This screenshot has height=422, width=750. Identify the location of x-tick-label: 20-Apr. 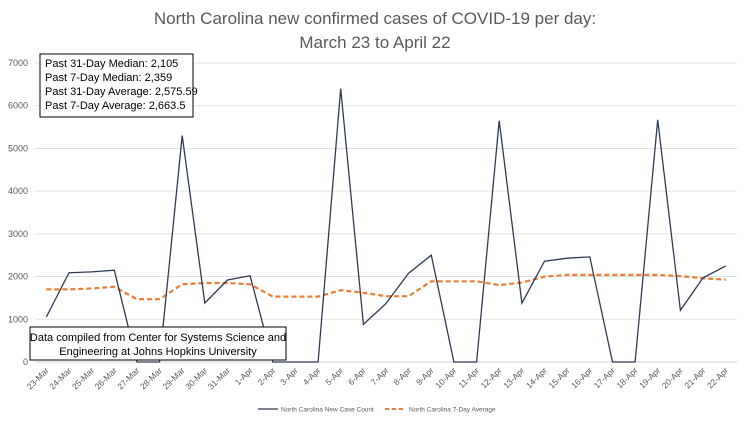
(672, 377).